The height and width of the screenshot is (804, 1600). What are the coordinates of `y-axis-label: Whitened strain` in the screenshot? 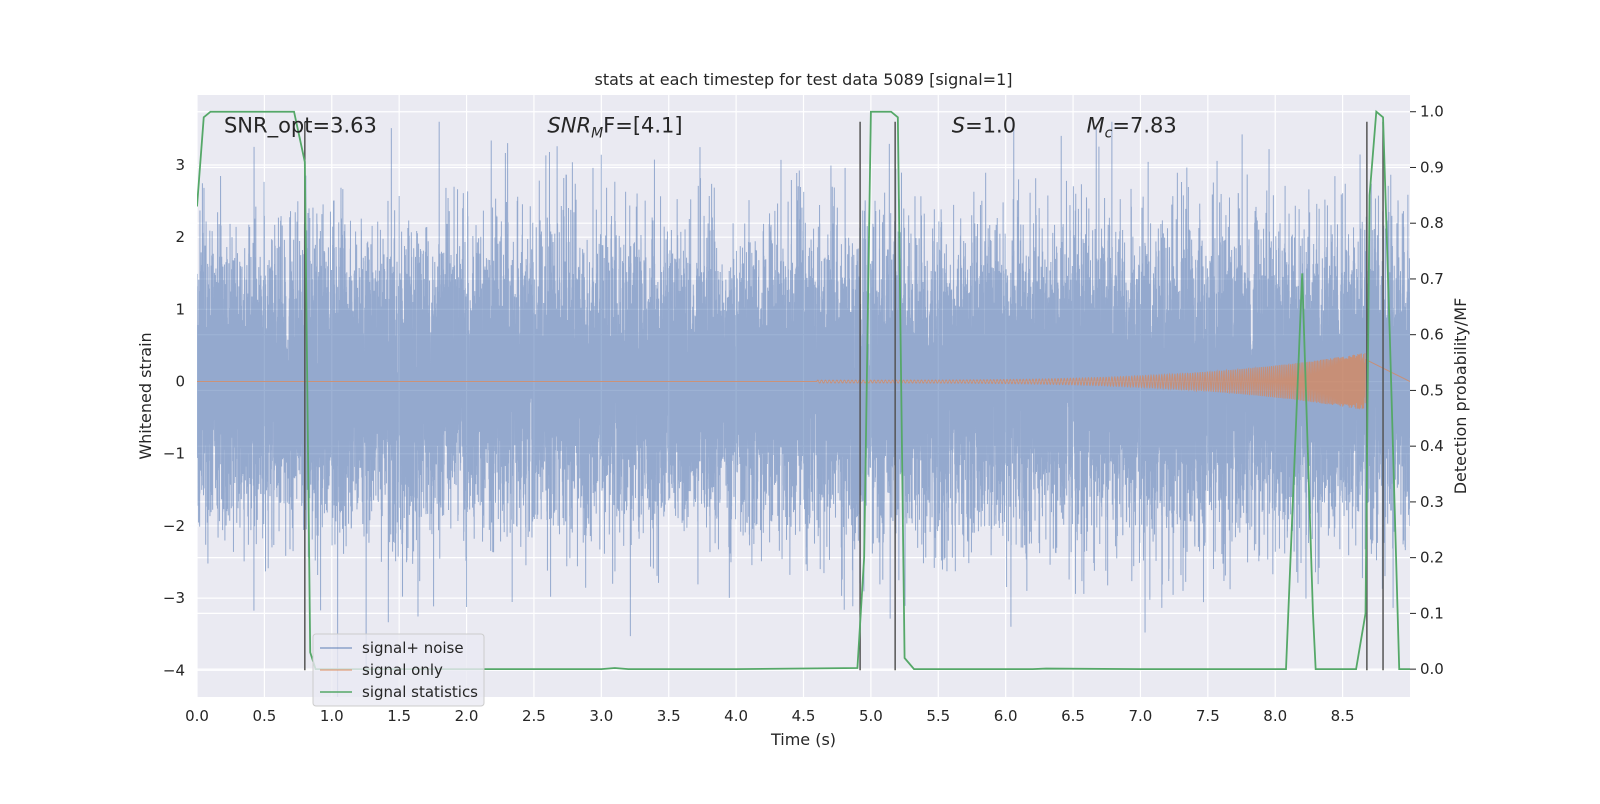 It's located at (145, 395).